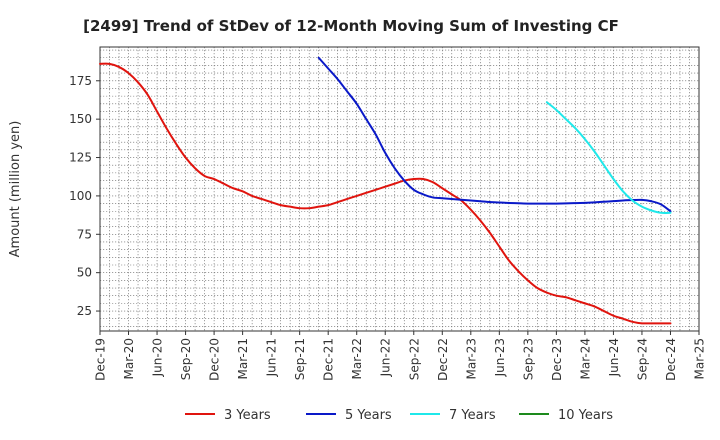  I want to click on x-tick-label: Mar-25, so click(700, 358).